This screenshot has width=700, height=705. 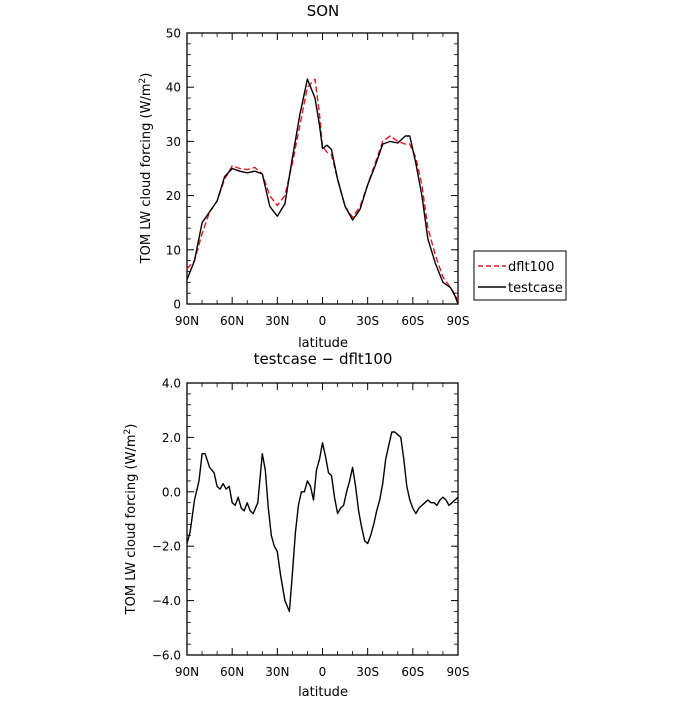 What do you see at coordinates (166, 547) in the screenshot?
I see `bottom-y-tick-label: −2.0` at bounding box center [166, 547].